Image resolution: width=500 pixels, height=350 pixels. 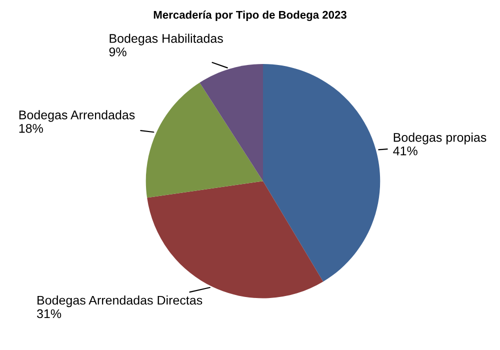 I want to click on slice-label: Bodegas Arrendadas, so click(x=77, y=116).